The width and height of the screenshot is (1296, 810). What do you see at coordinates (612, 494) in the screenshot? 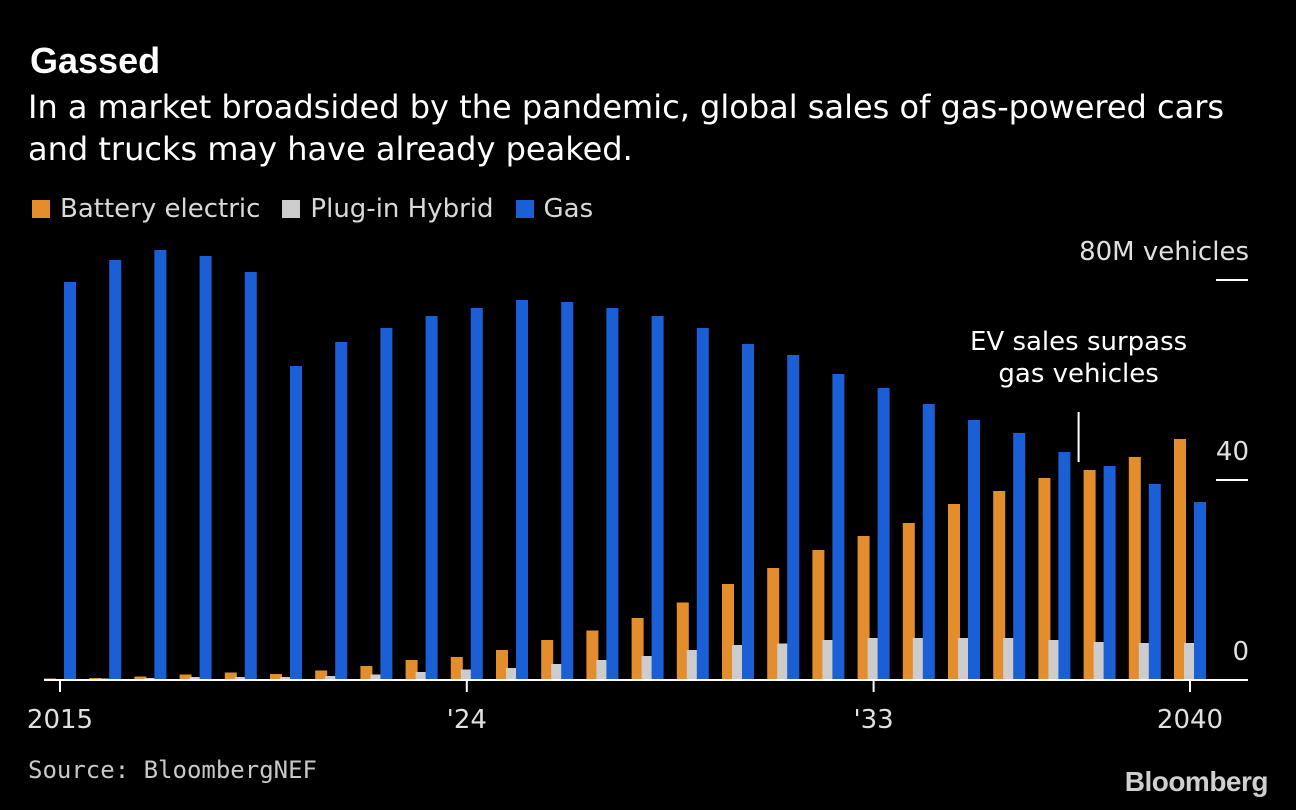
I see `bar-gas-2027` at bounding box center [612, 494].